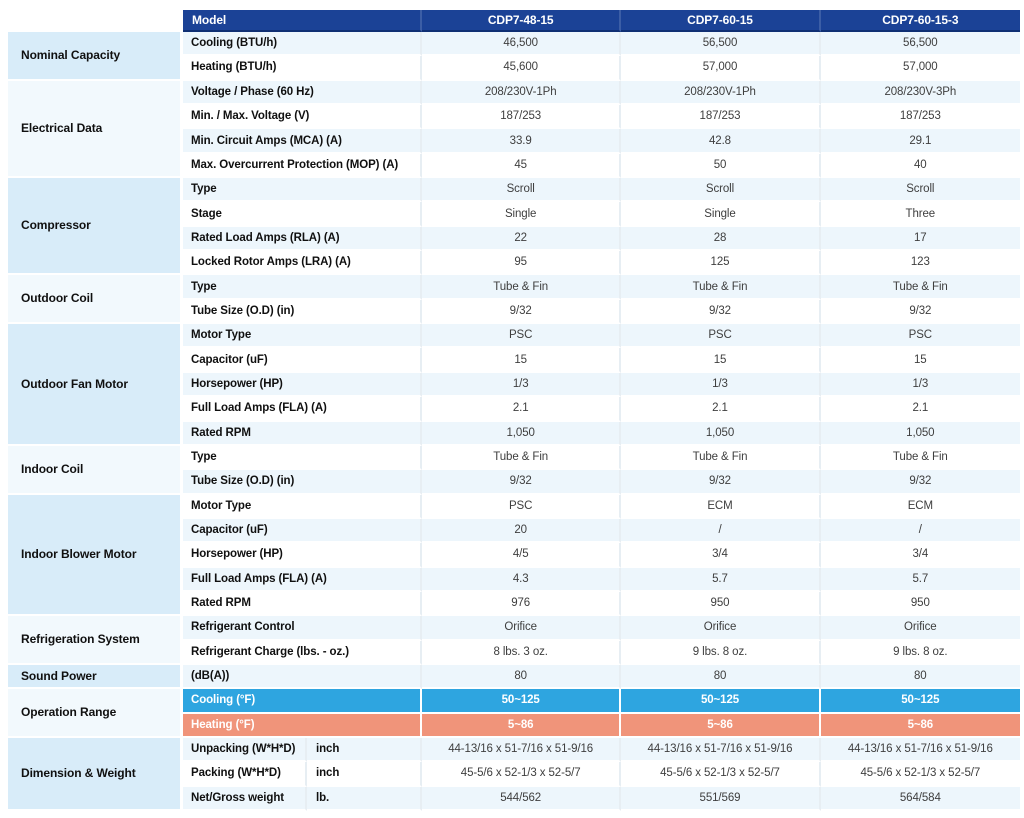 The image size is (1024, 818). What do you see at coordinates (721, 531) in the screenshot?
I see `value-cell: /` at bounding box center [721, 531].